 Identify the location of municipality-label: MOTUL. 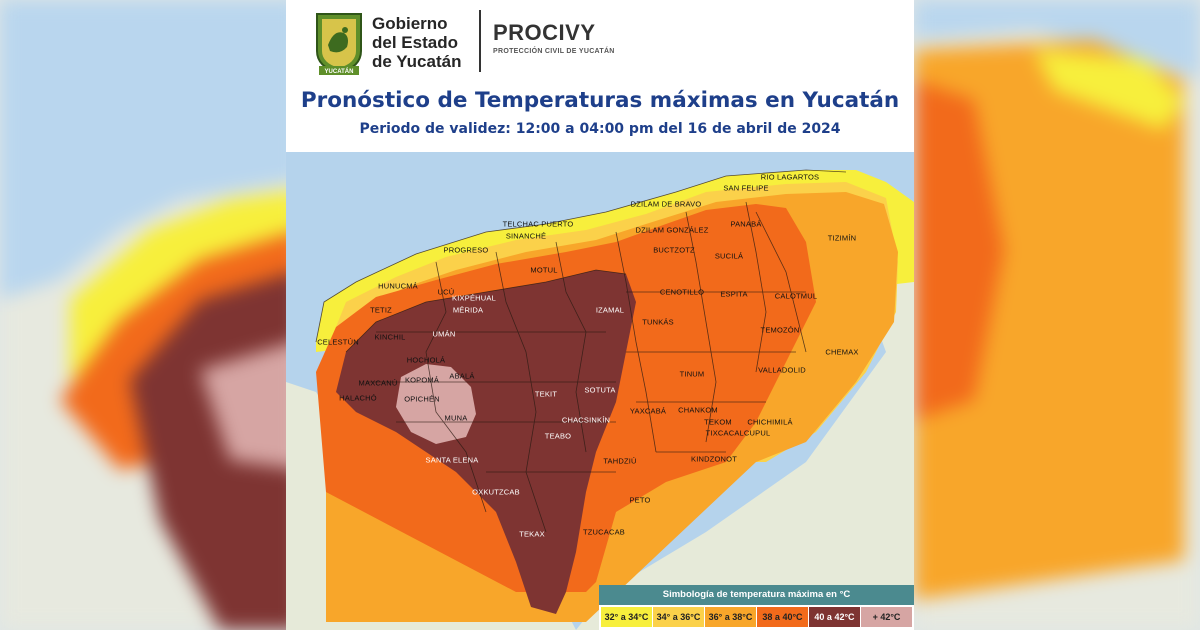
(544, 270).